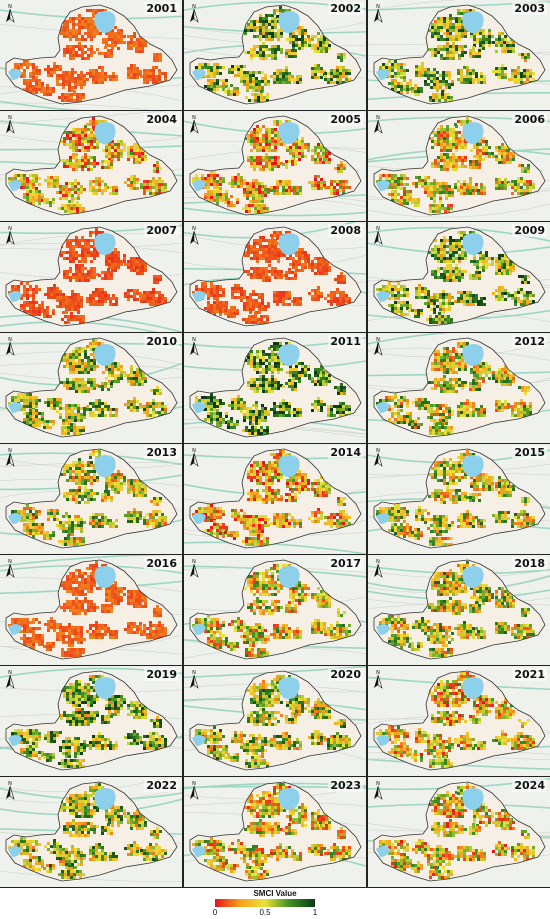  Describe the element at coordinates (315, 912) in the screenshot. I see `legend-tick-2: 1` at that location.